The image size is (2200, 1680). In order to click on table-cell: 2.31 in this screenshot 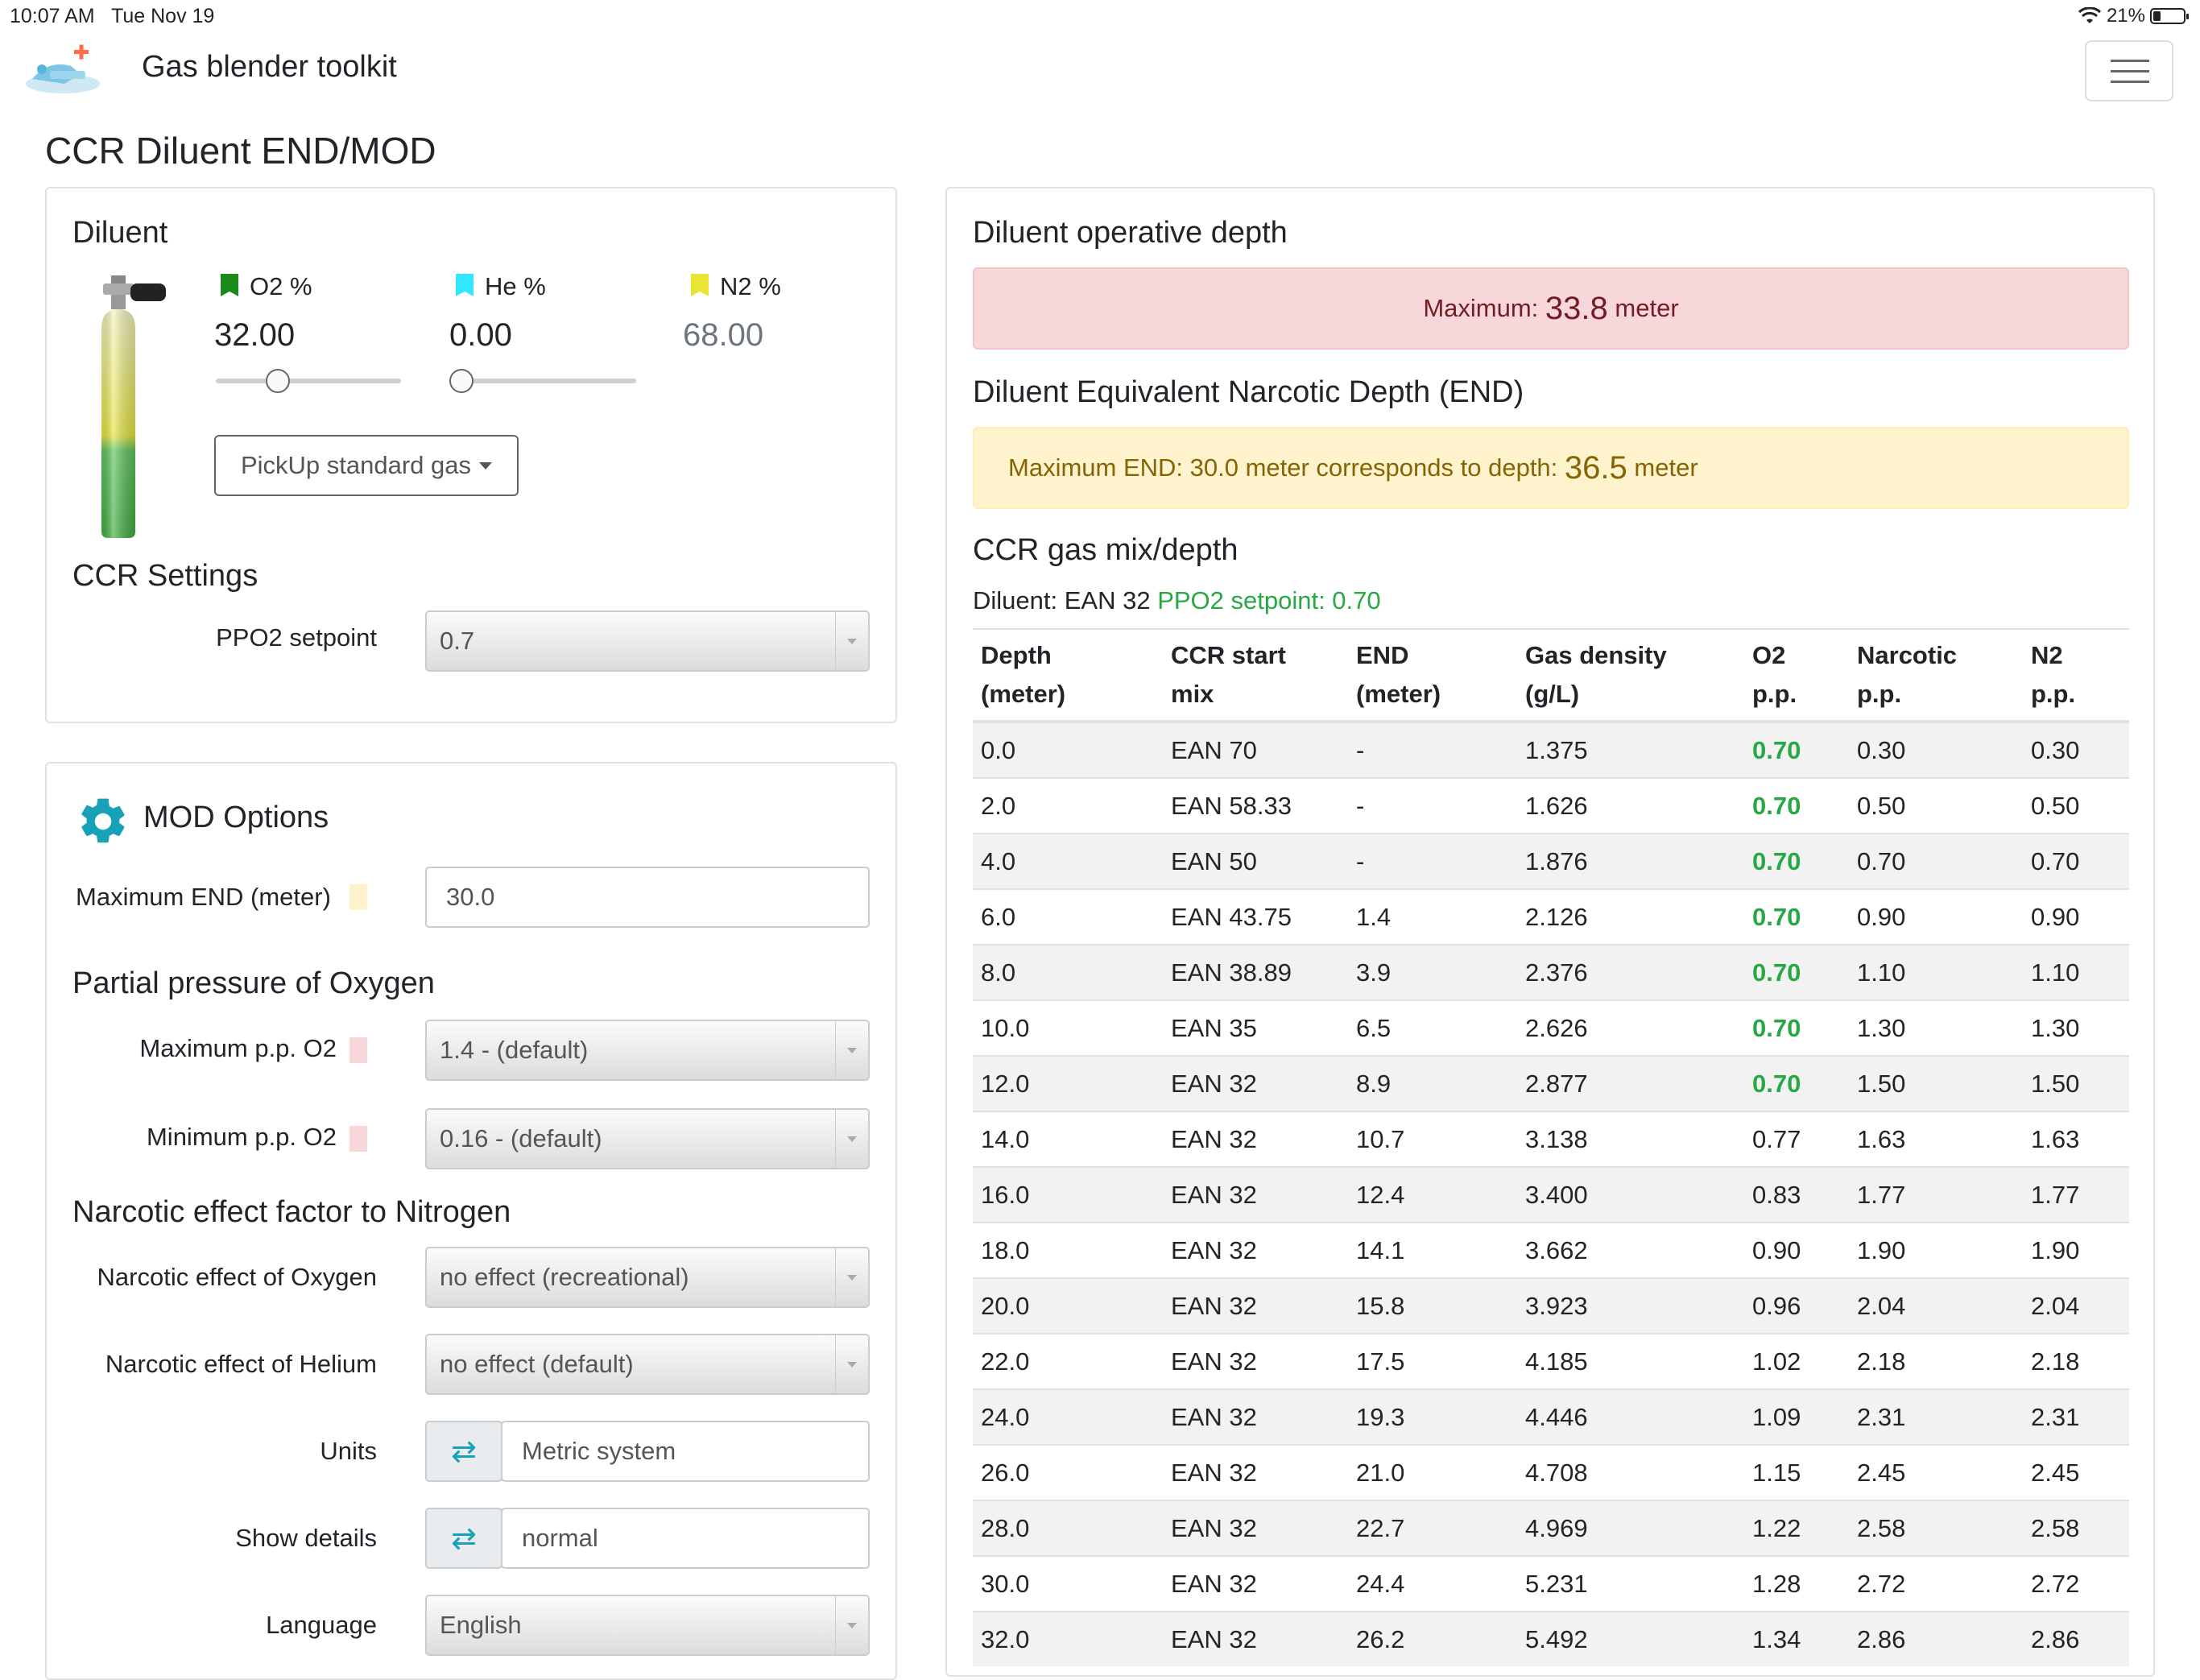, I will do `click(1936, 1416)`.